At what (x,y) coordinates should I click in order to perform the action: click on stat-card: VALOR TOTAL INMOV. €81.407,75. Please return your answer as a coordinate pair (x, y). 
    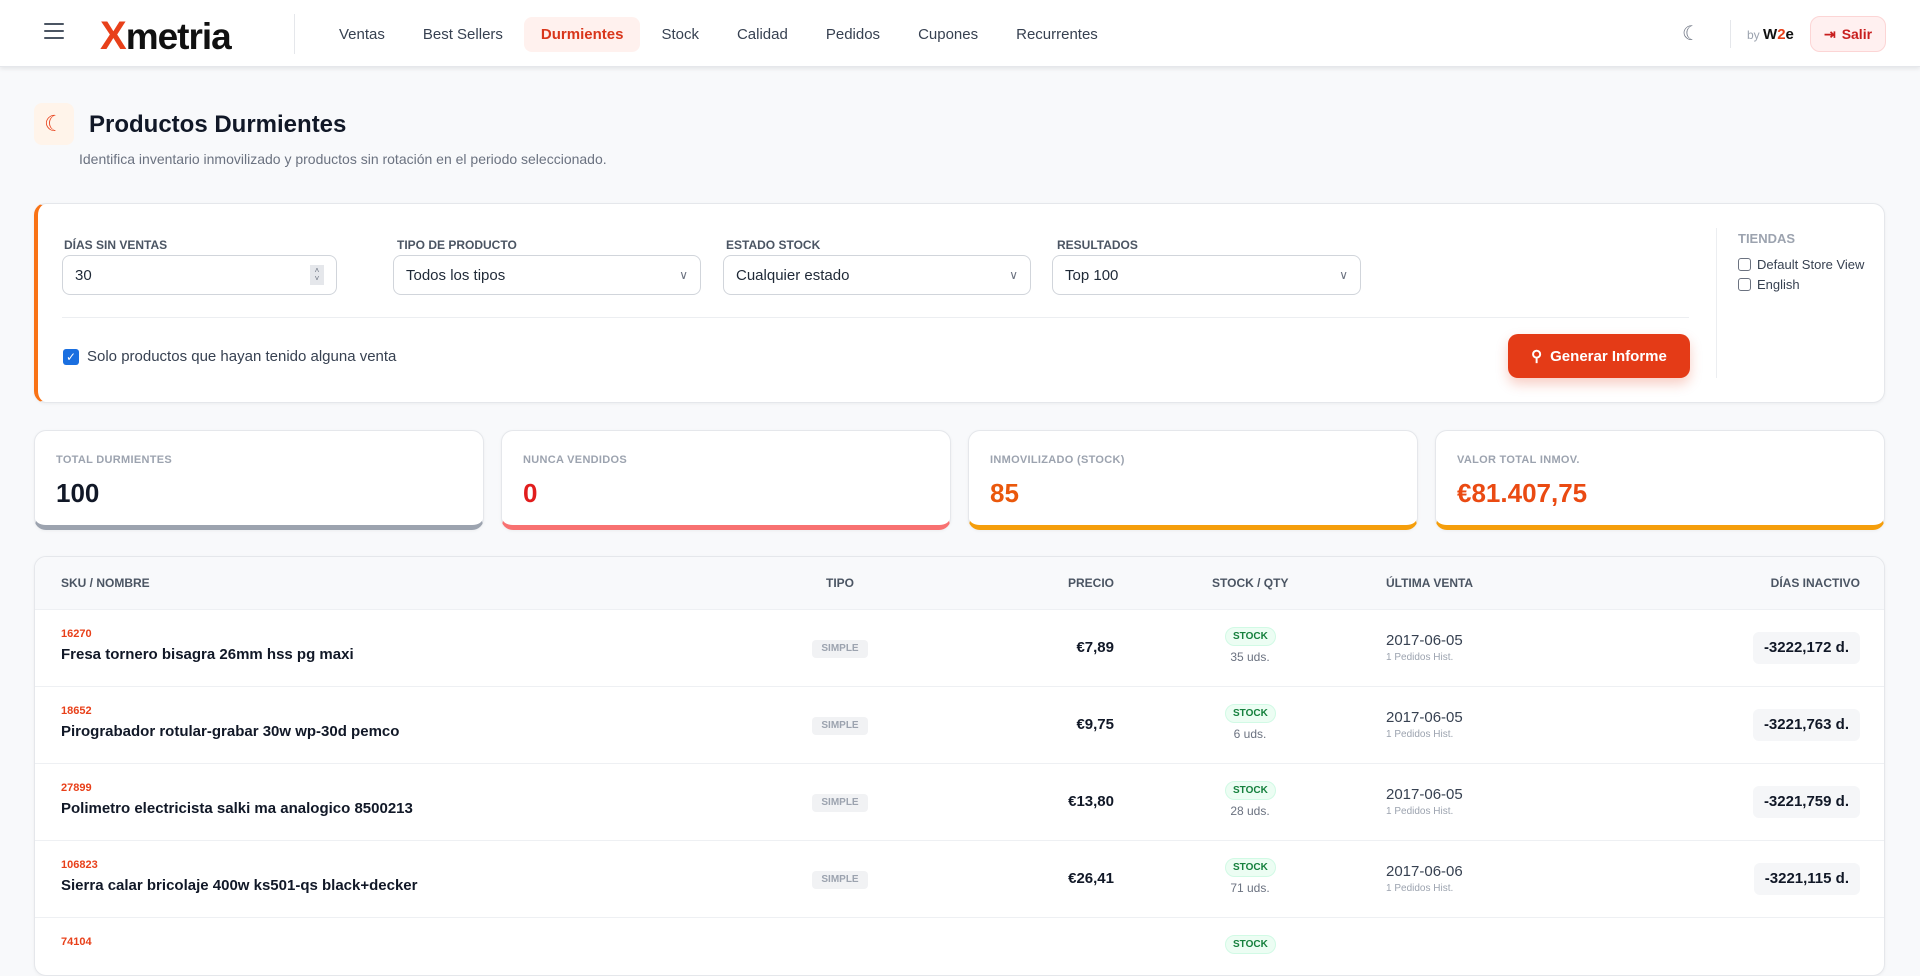
    Looking at the image, I should click on (1660, 480).